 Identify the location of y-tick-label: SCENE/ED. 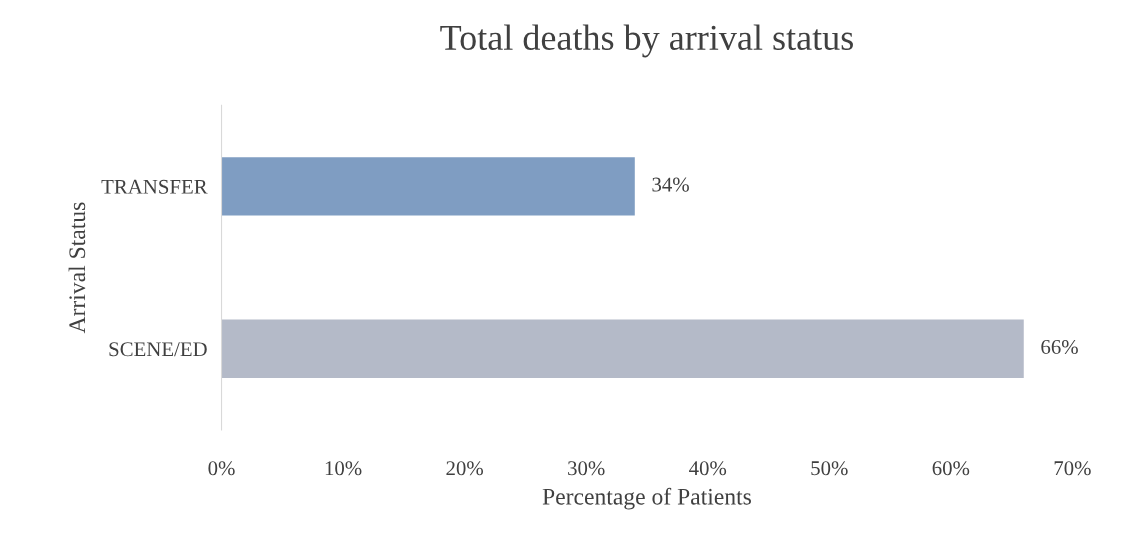
(158, 349).